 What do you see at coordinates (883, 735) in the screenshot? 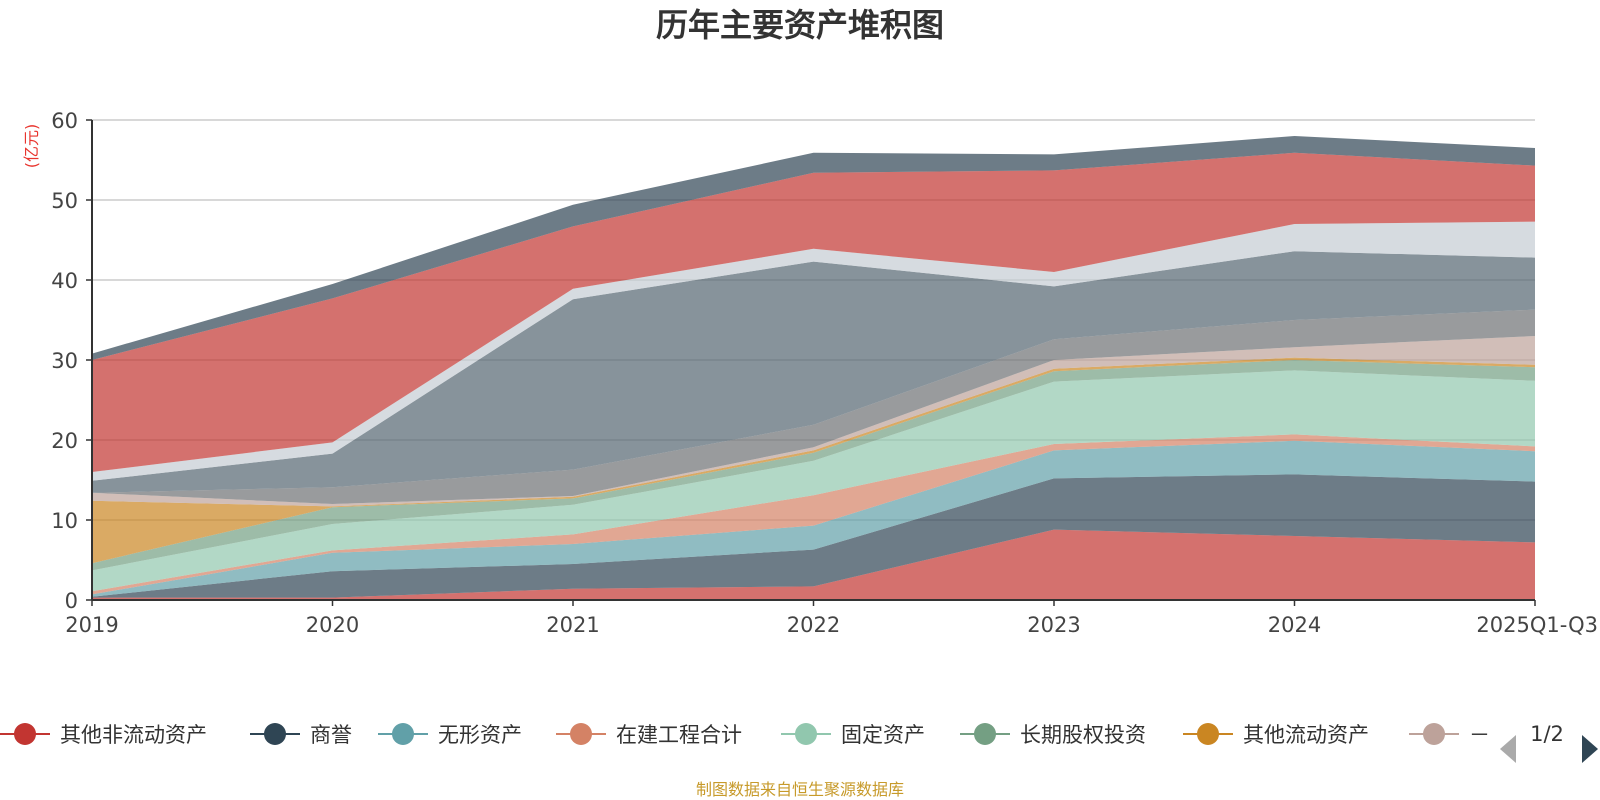
I see `legend-label: 固定资产` at bounding box center [883, 735].